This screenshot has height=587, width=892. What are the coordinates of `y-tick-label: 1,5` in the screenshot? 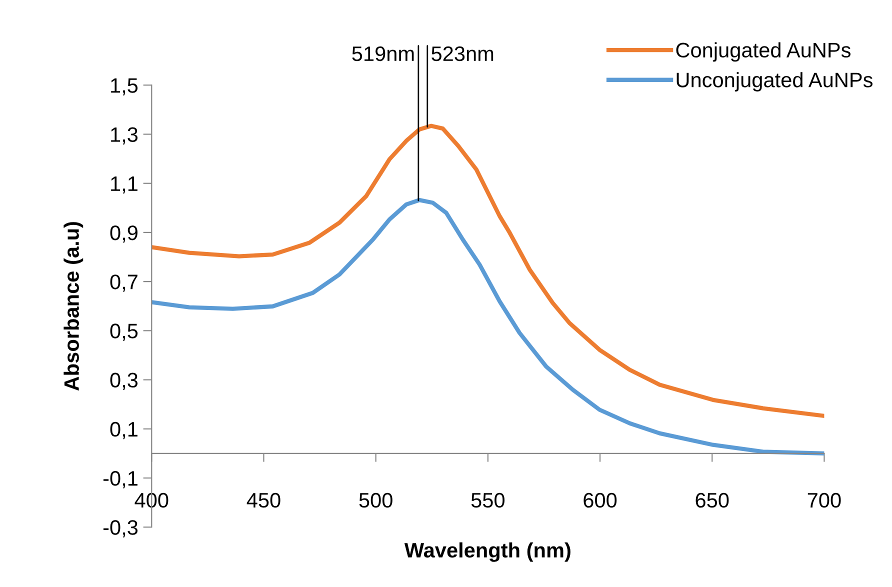 It's located at (124, 87).